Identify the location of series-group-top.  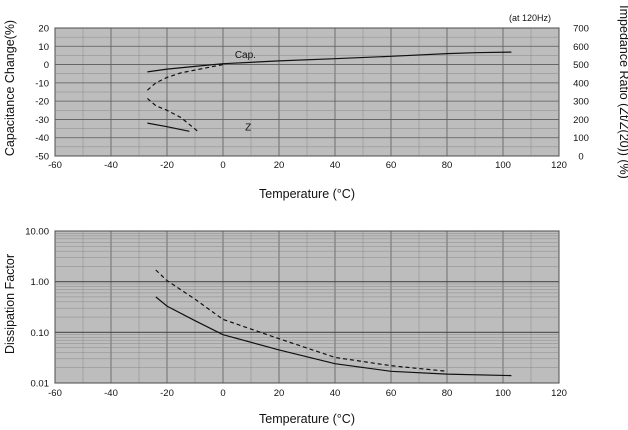
(329, 91).